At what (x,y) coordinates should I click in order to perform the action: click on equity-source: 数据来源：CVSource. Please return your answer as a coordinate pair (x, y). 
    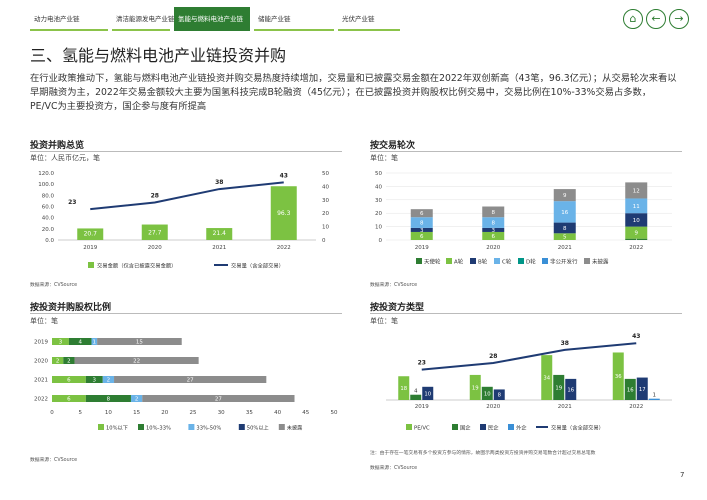
    Looking at the image, I should click on (54, 460).